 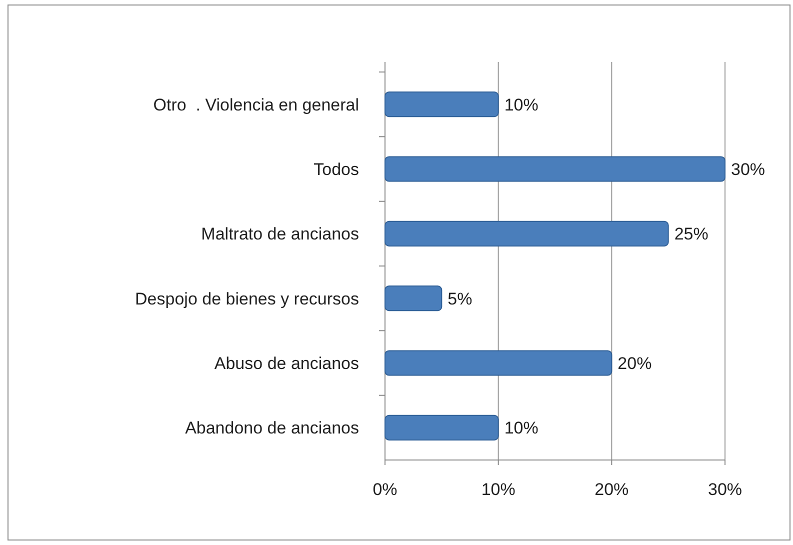 I want to click on x-tick-label: 30%, so click(x=725, y=489).